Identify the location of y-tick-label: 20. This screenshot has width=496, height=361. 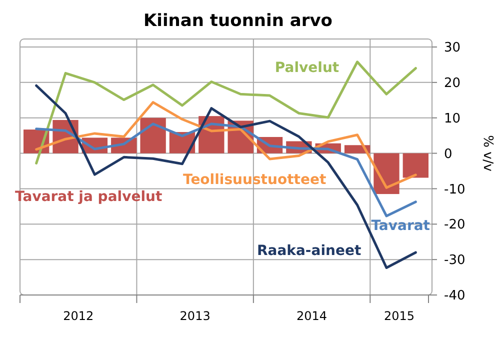
(452, 83).